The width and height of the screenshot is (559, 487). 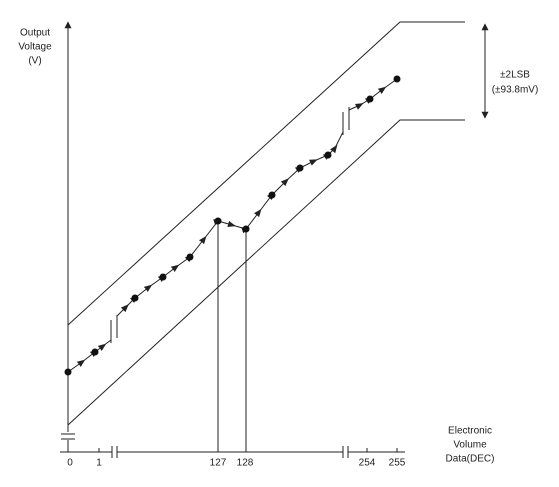 I want to click on x-tick-label: 0, so click(x=70, y=463).